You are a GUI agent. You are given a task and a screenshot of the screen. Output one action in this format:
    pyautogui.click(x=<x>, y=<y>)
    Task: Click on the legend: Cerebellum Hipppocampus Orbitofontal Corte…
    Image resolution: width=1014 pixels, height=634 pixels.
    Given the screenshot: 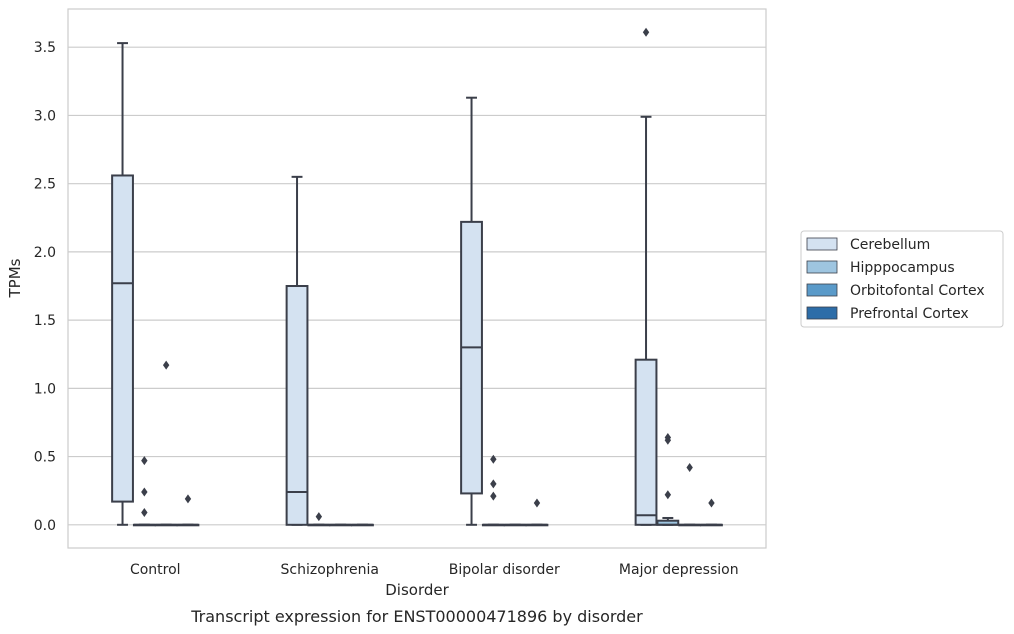 What is the action you would take?
    pyautogui.click(x=902, y=279)
    